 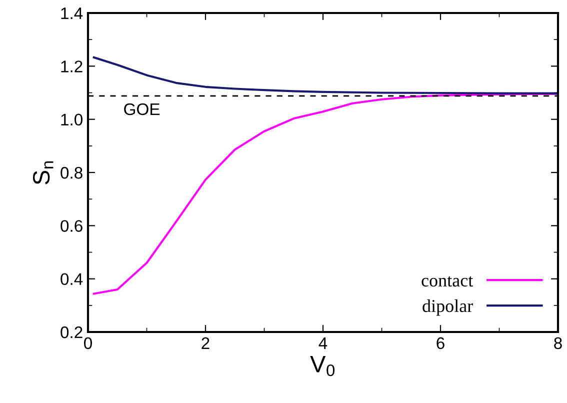 What do you see at coordinates (142, 109) in the screenshot?
I see `ref-line-label: GOE` at bounding box center [142, 109].